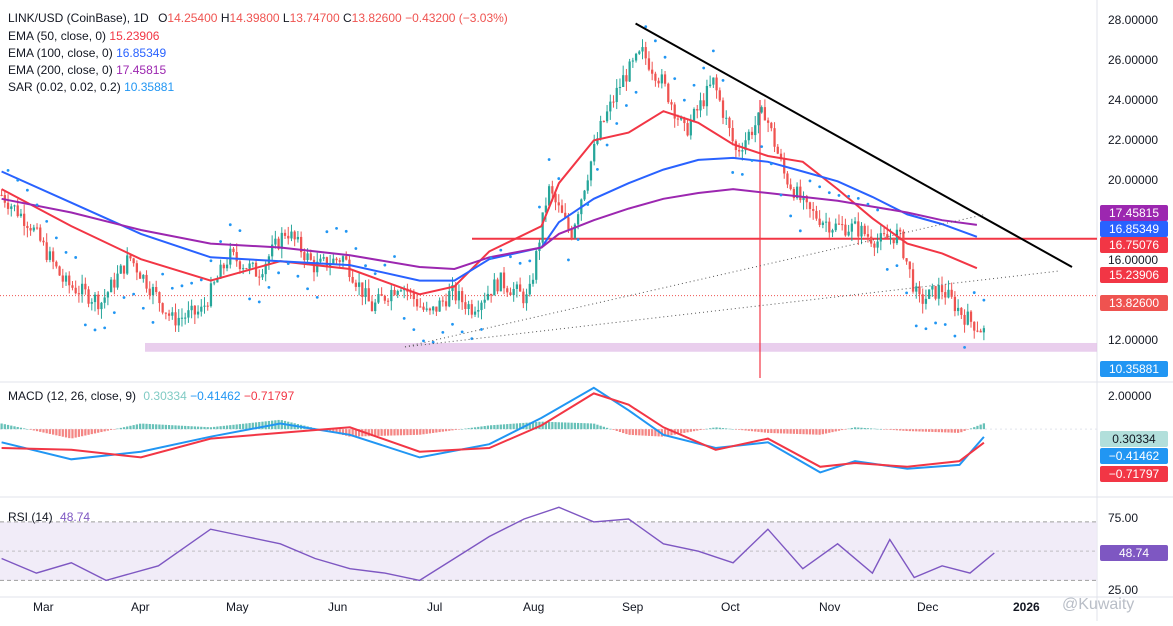 Image resolution: width=1173 pixels, height=626 pixels. I want to click on low-label: L, so click(286, 18).